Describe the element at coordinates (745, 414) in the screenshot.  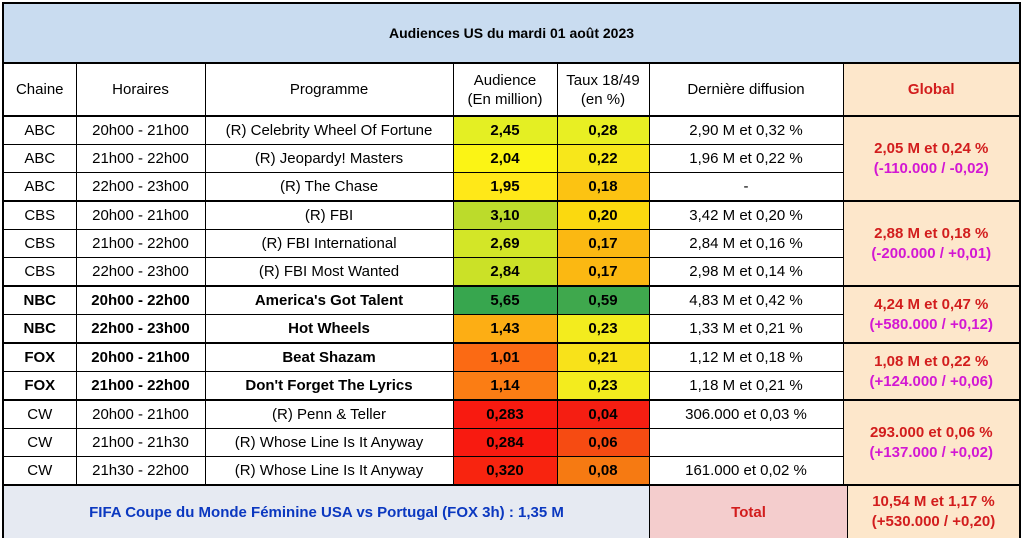
I see `cell-derniere-diffusion: 306.000 et 0,03 %` at that location.